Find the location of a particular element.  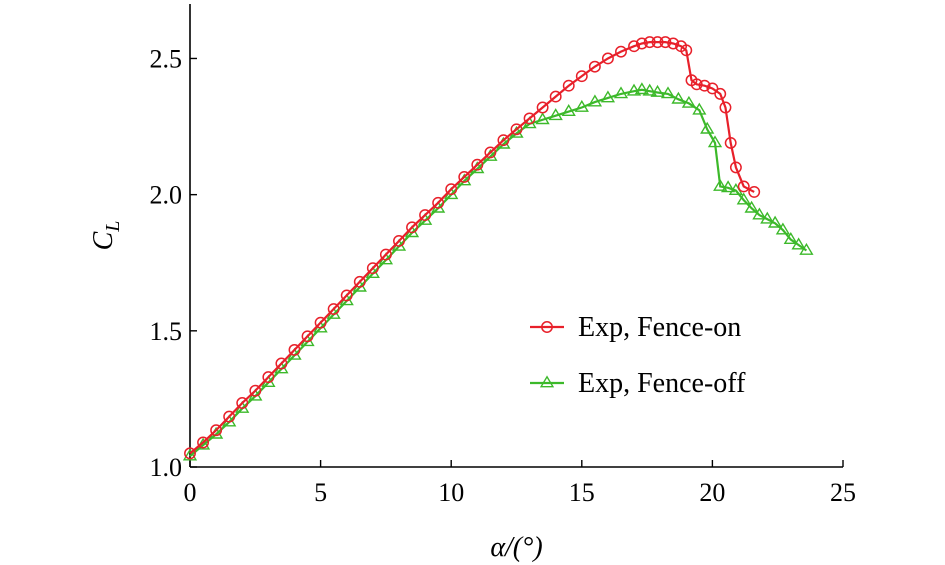

legend-entry: Exp, Fence-on is located at coordinates (635, 327).